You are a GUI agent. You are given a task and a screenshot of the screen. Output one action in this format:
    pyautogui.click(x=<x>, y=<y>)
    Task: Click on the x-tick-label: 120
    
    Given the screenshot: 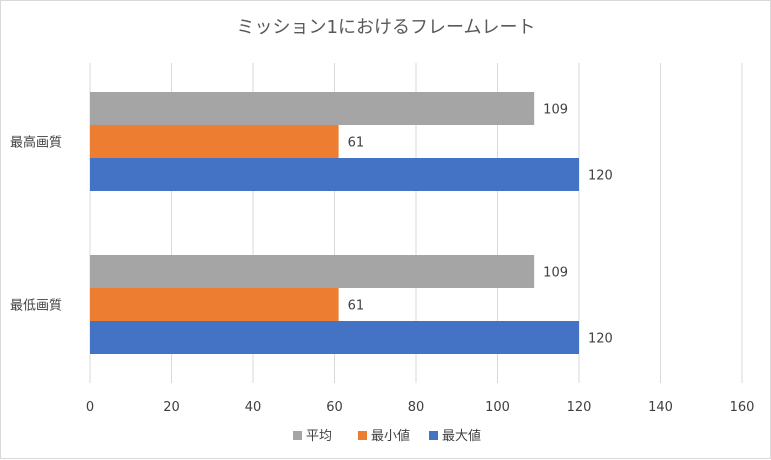 What is the action you would take?
    pyautogui.click(x=579, y=407)
    